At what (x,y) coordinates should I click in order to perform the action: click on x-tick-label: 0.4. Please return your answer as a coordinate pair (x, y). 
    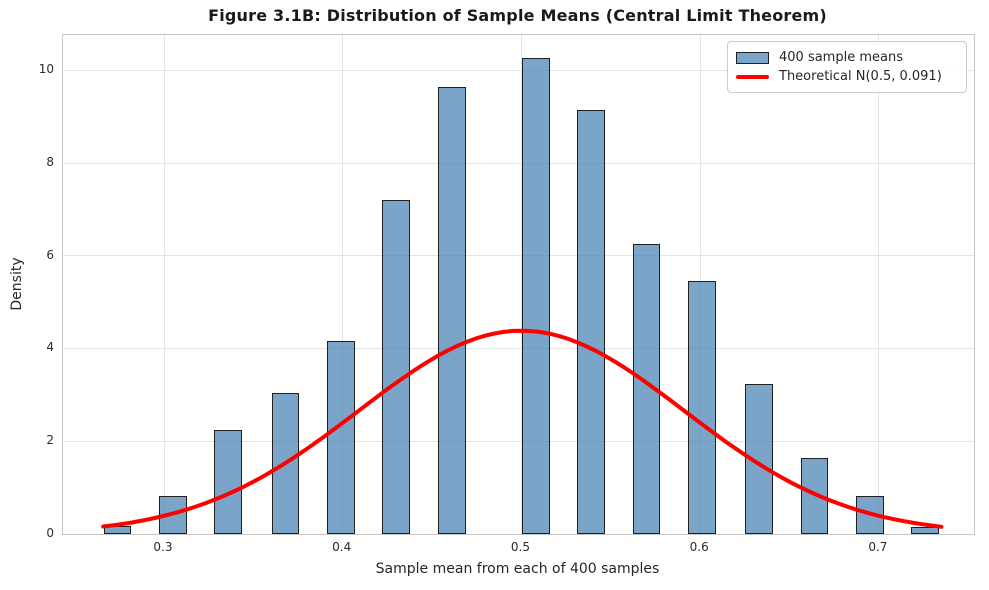
    Looking at the image, I should click on (342, 547).